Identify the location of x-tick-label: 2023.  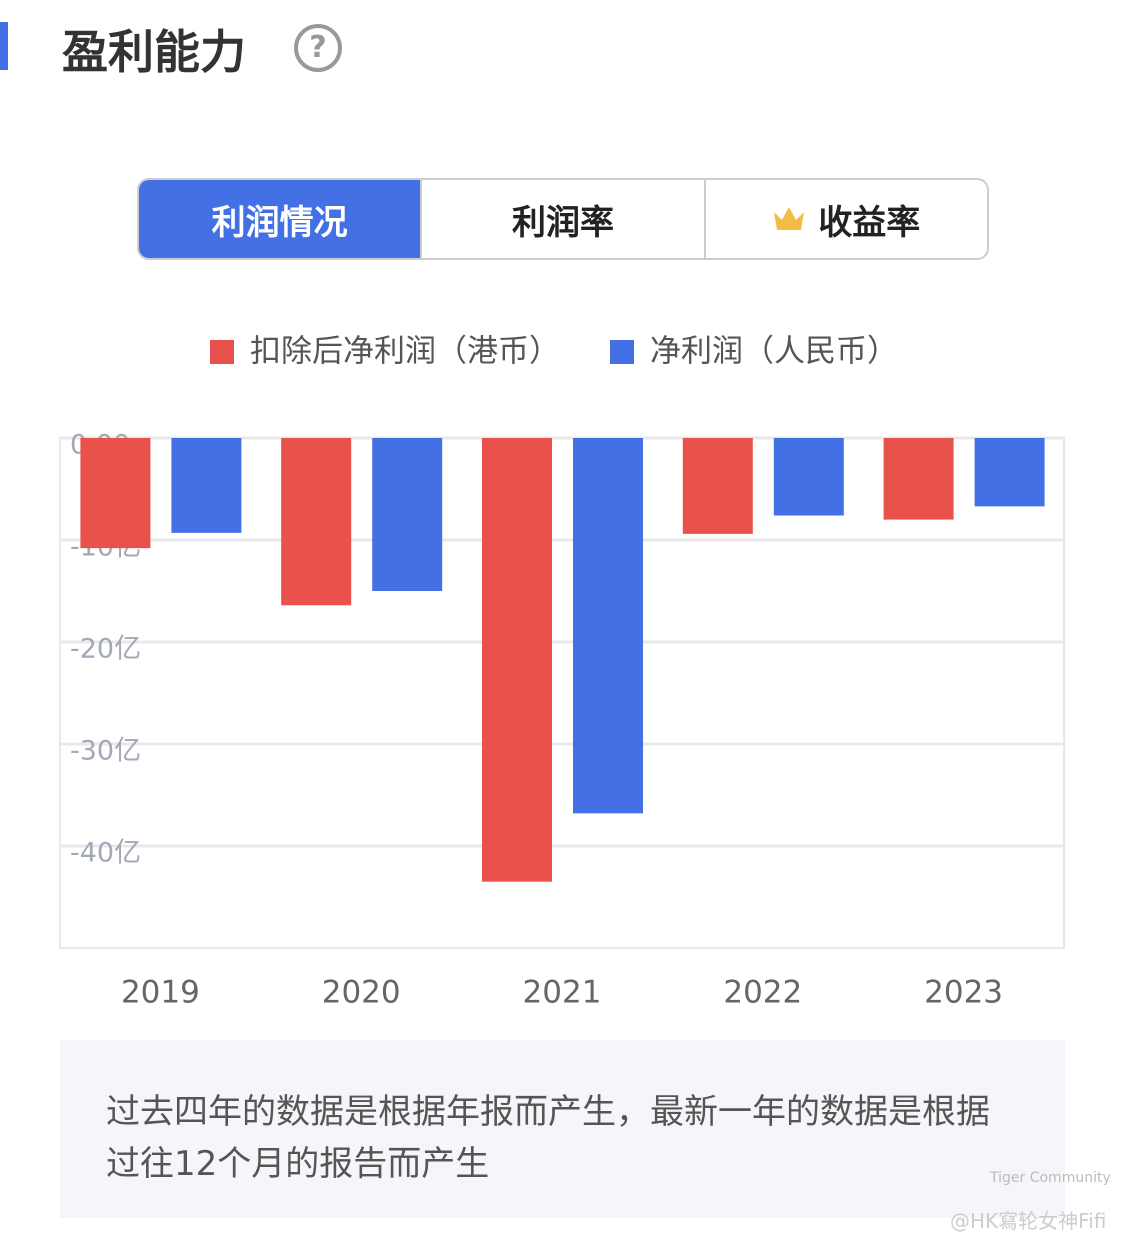
(963, 993).